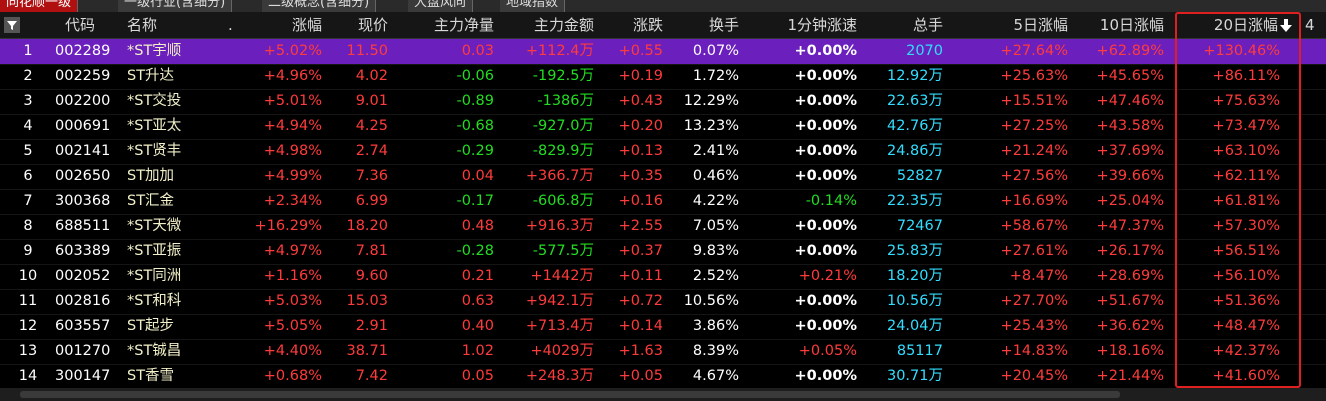 This screenshot has height=401, width=1326. Describe the element at coordinates (292, 51) in the screenshot. I see `table-cell: +5.02%` at that location.